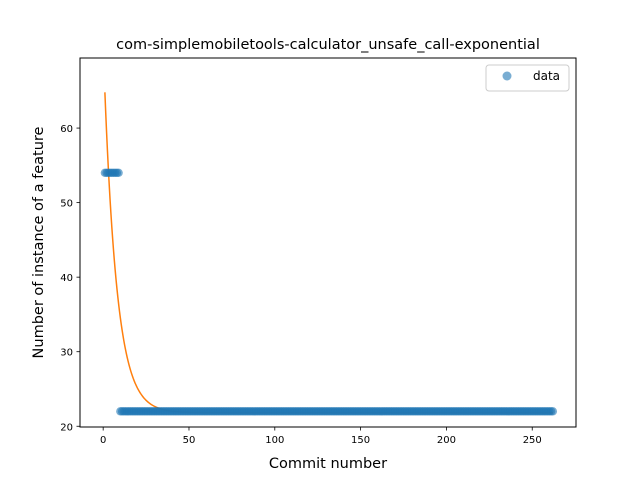 This screenshot has width=640, height=480. Describe the element at coordinates (189, 440) in the screenshot. I see `x-tick-label: 50` at that location.